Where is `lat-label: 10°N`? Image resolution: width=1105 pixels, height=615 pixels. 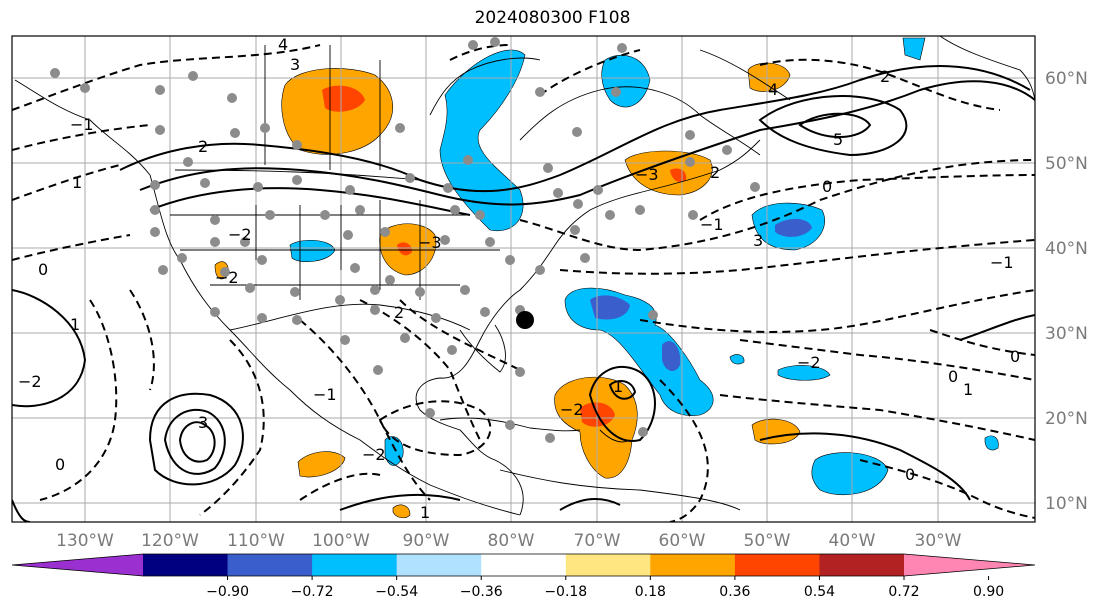 lat-label: 10°N is located at coordinates (1066, 504).